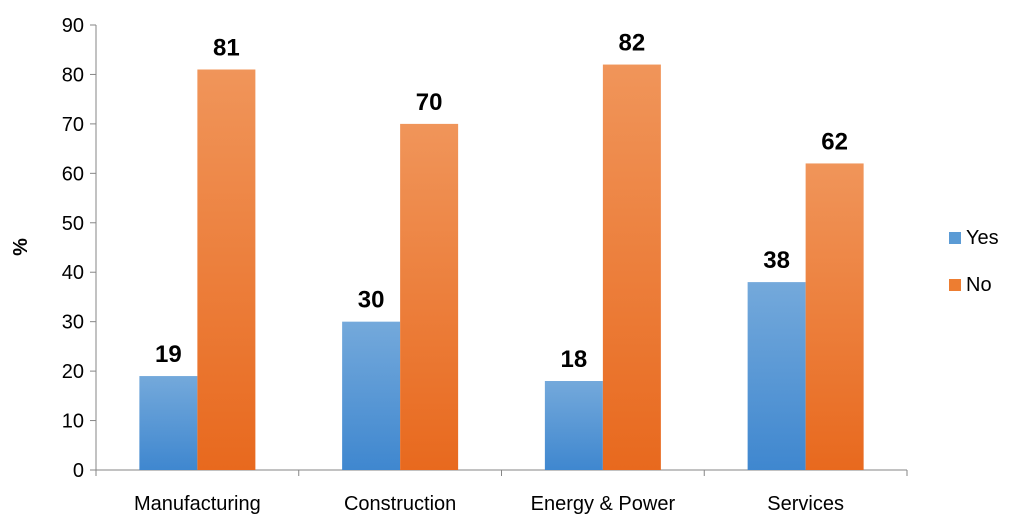 Image resolution: width=1011 pixels, height=516 pixels. I want to click on data-label: 62, so click(834, 141).